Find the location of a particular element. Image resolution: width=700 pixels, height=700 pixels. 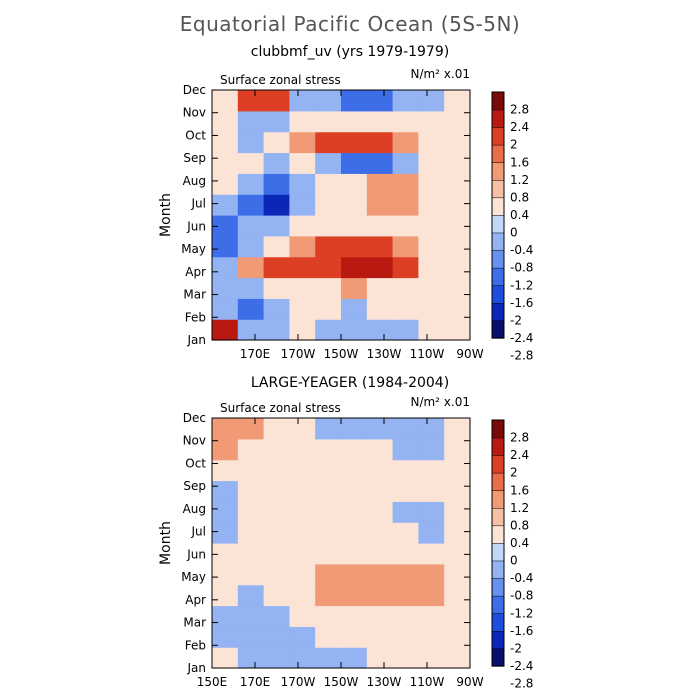

y-tick-label: Aug is located at coordinates (194, 181).